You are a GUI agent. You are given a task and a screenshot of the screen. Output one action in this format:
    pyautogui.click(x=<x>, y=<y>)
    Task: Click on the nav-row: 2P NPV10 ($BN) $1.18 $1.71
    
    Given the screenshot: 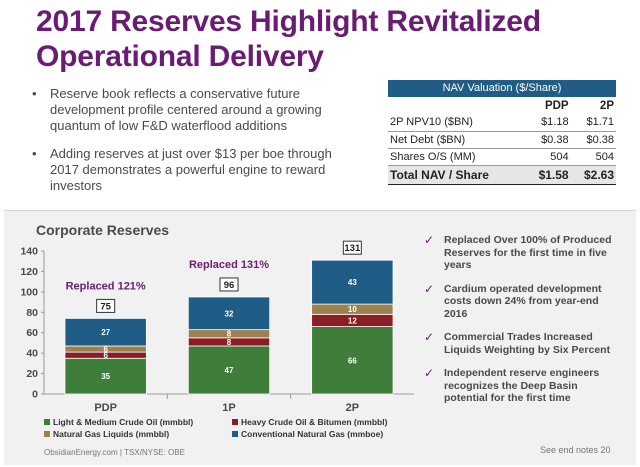 What is the action you would take?
    pyautogui.click(x=502, y=123)
    